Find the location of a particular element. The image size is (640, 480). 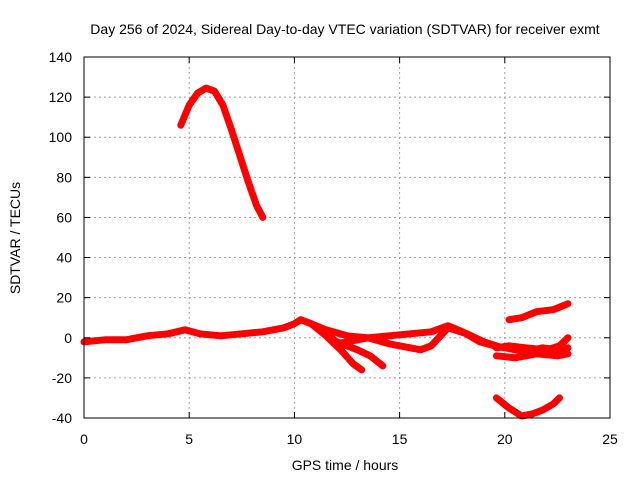

y-tick-label: 100 is located at coordinates (61, 137).